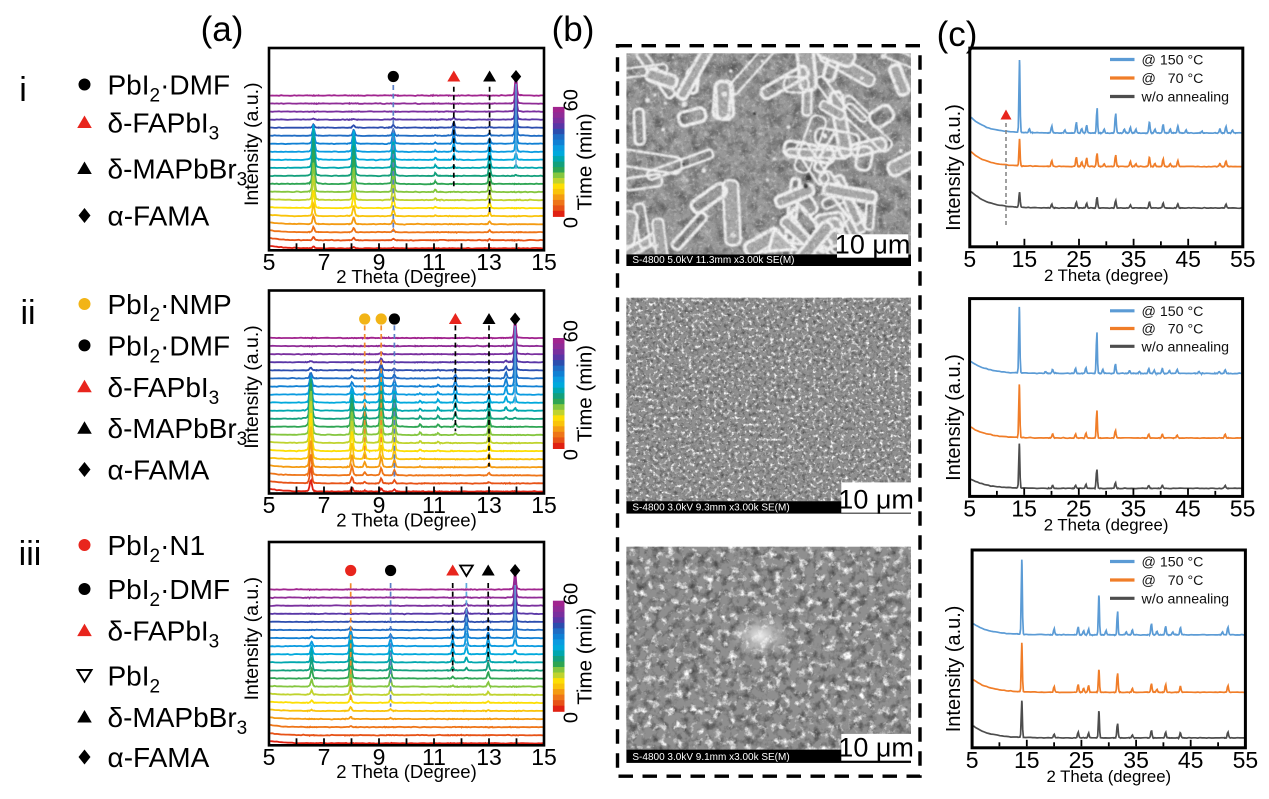  Describe the element at coordinates (573, 29) in the screenshot. I see `svg-text: (b)` at that location.